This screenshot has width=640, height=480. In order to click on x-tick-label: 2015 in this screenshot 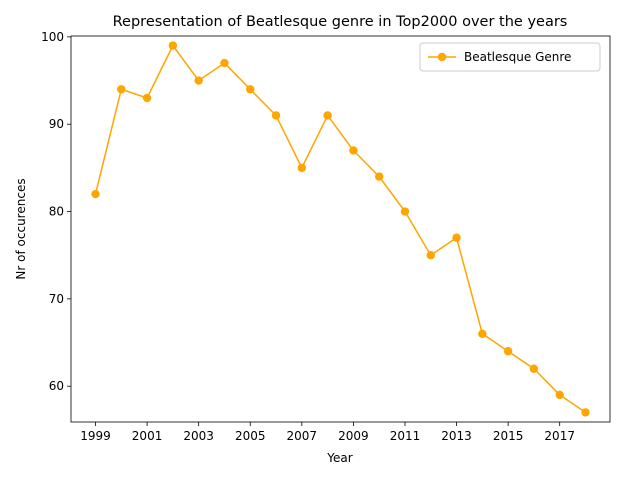, I will do `click(508, 436)`.